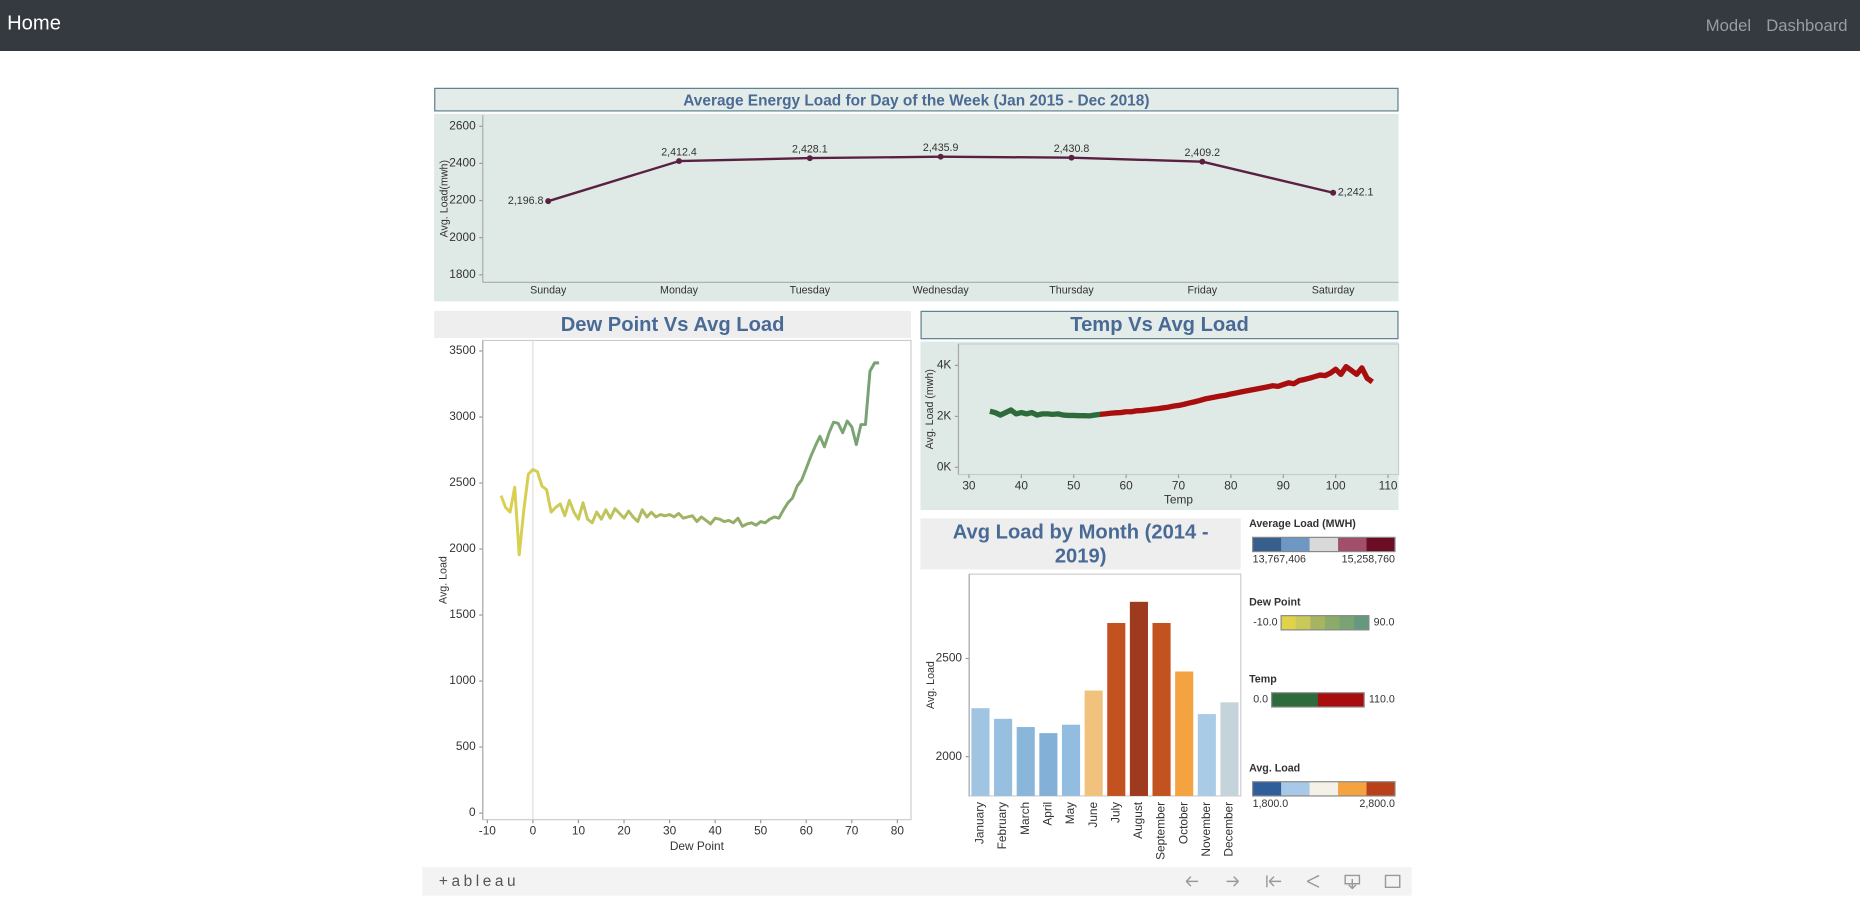  What do you see at coordinates (916, 207) in the screenshot?
I see `panel` at bounding box center [916, 207].